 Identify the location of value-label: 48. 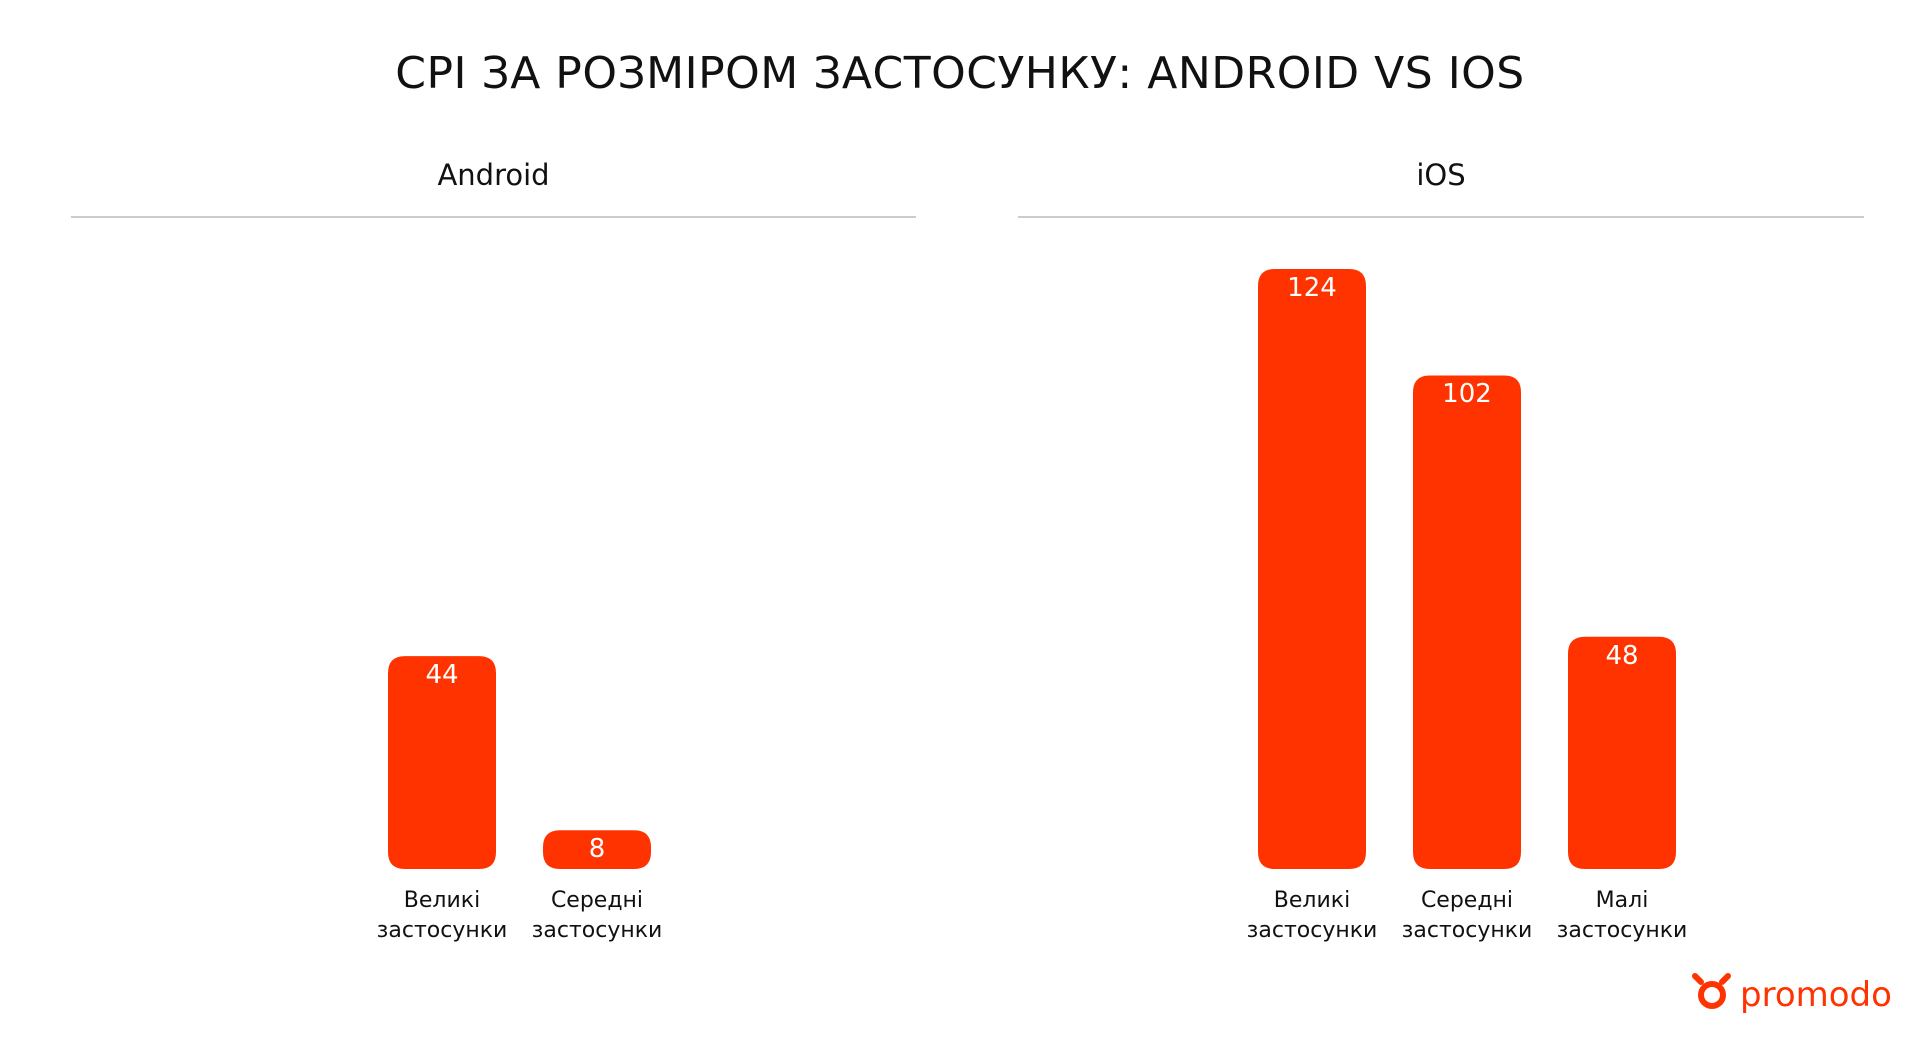
(1622, 655).